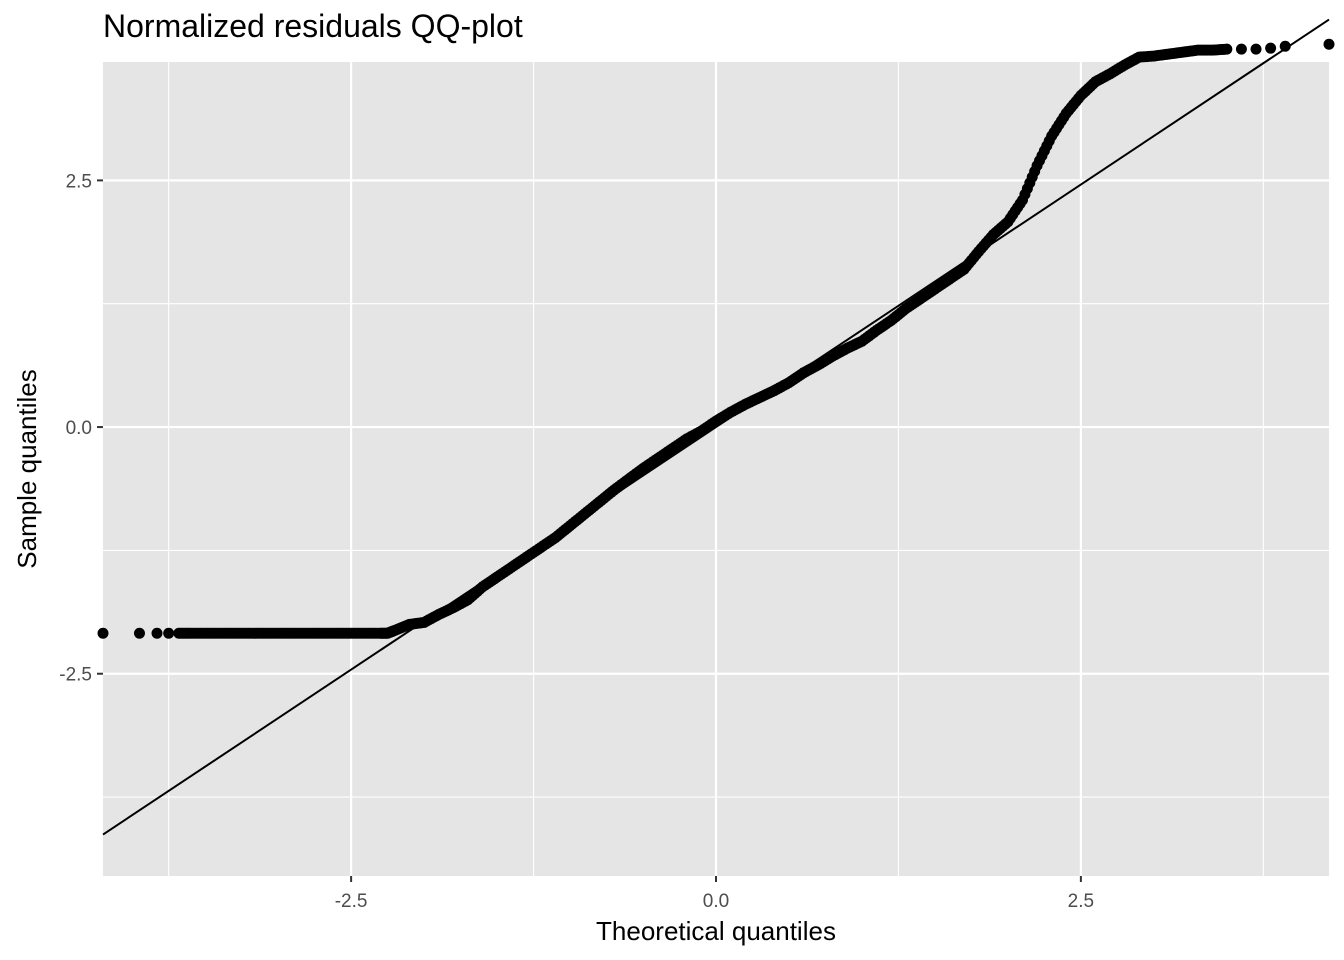 The height and width of the screenshot is (960, 1344). What do you see at coordinates (716, 901) in the screenshot?
I see `x-tick-label: 0.0` at bounding box center [716, 901].